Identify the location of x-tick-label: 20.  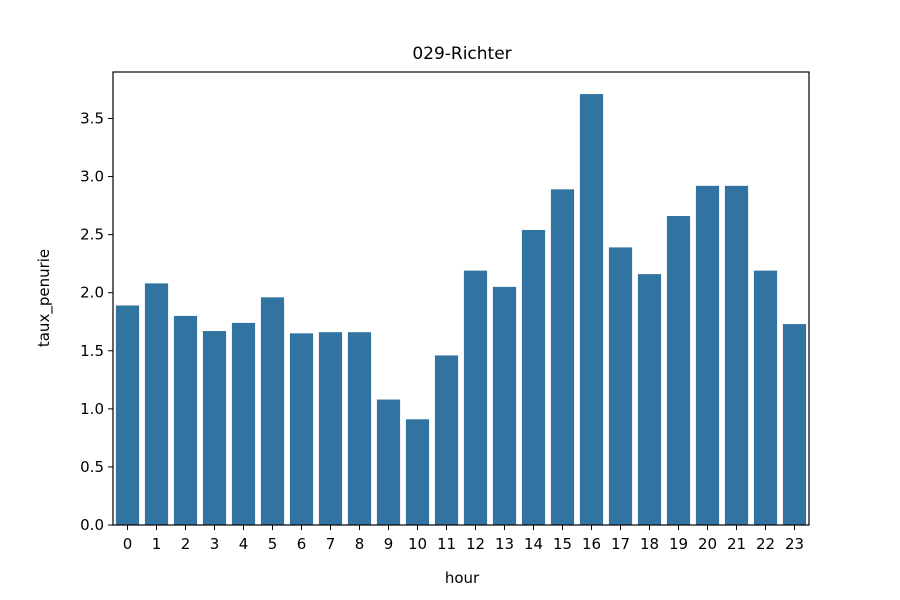
(707, 544).